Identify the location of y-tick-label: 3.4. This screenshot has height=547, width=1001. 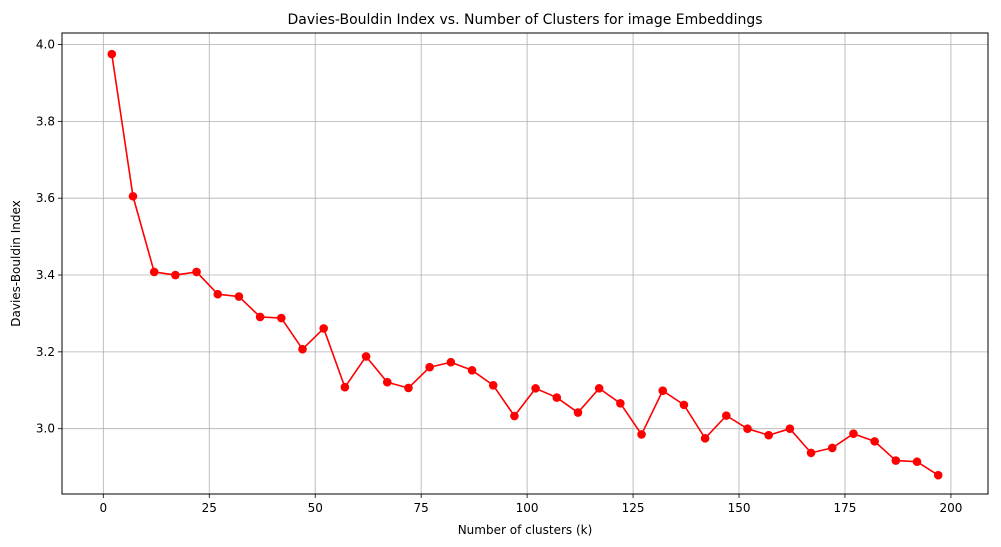
(45, 275).